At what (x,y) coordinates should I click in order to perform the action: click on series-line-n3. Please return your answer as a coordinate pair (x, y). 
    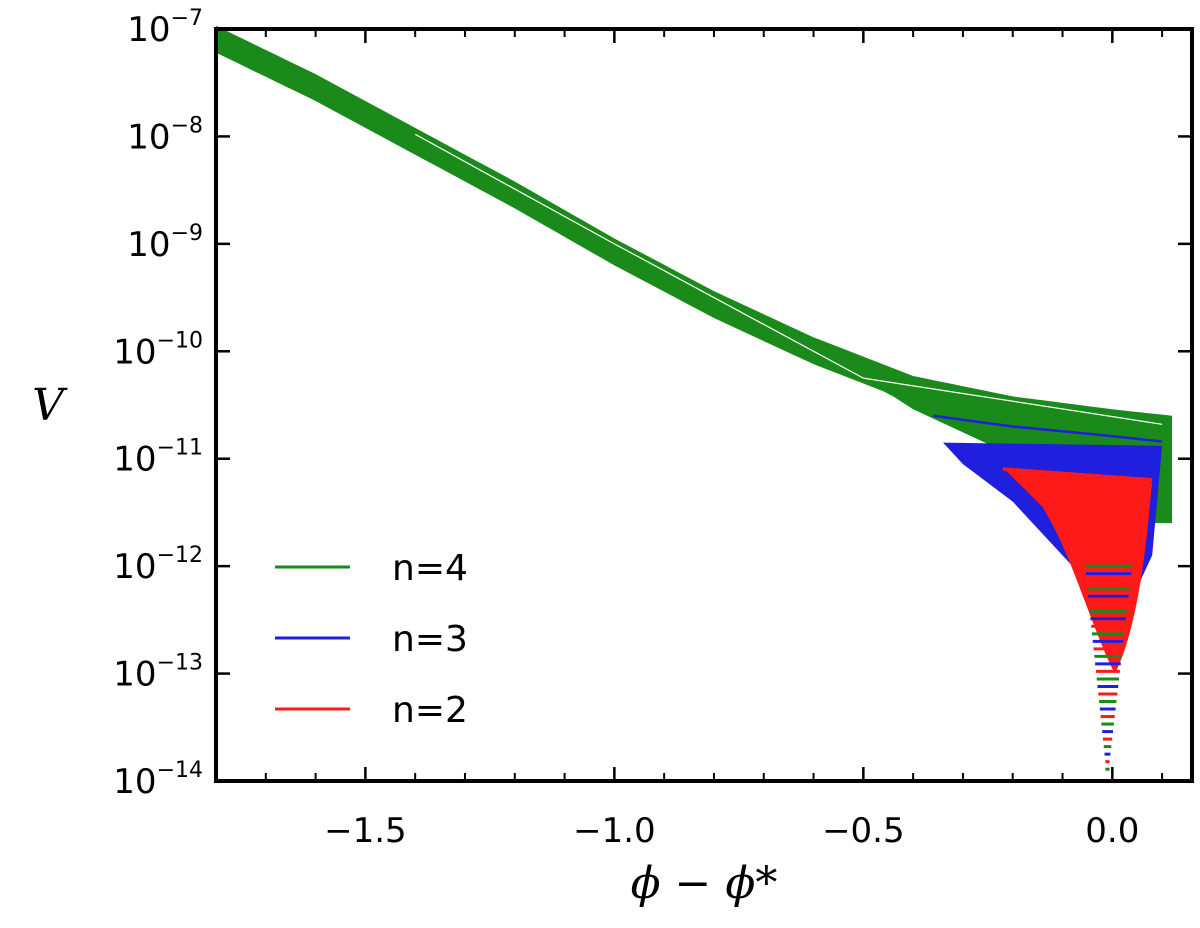
    Looking at the image, I should click on (1047, 428).